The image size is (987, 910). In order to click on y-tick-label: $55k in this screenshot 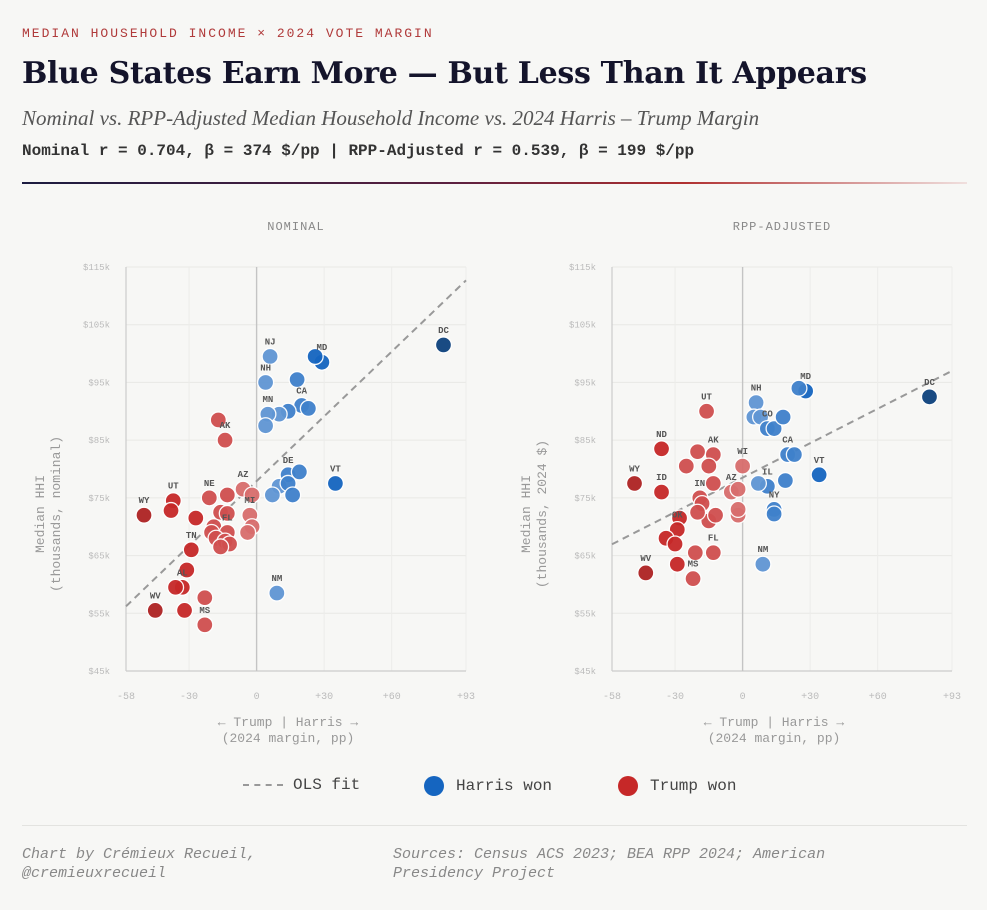, I will do `click(585, 614)`.